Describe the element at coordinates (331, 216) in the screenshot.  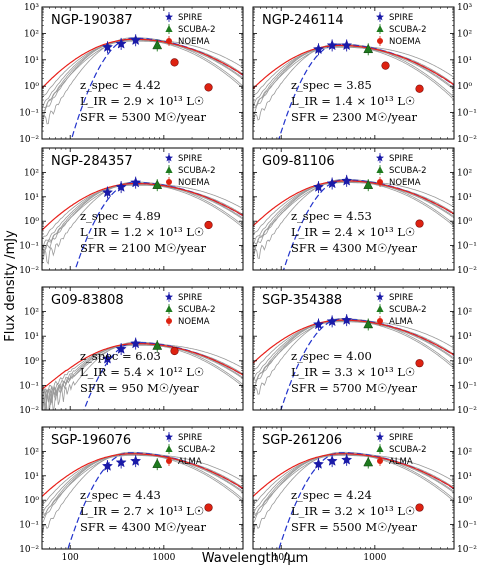
I see `redshift-label: z_spec = 4.53` at that location.